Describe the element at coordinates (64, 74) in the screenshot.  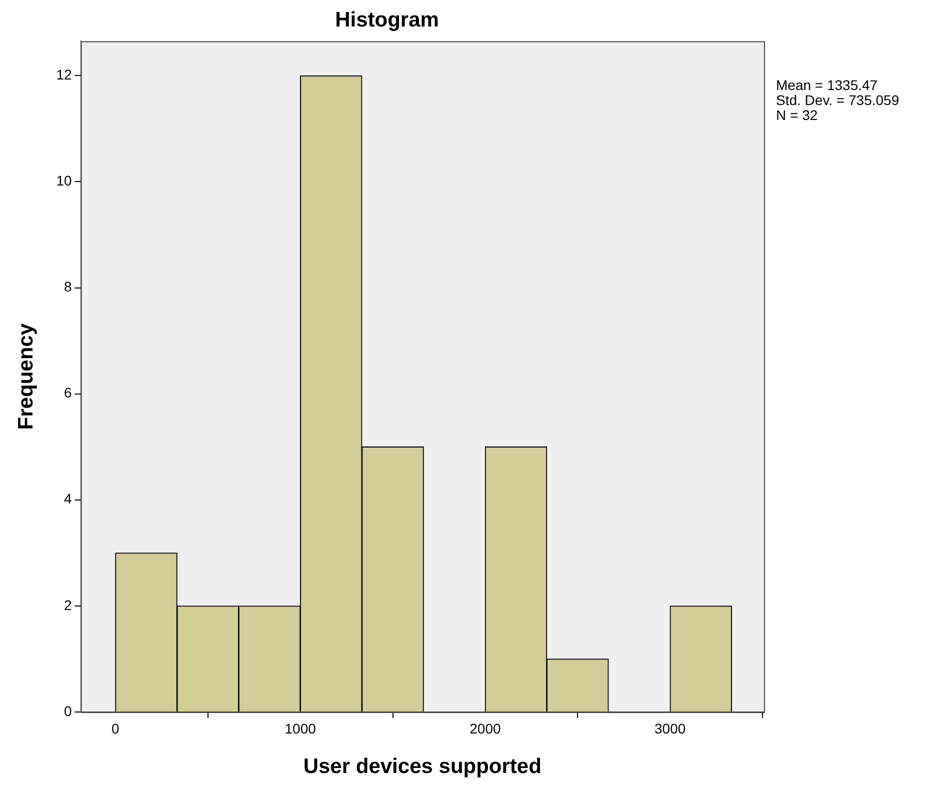
I see `y-tick-label: 12` at that location.